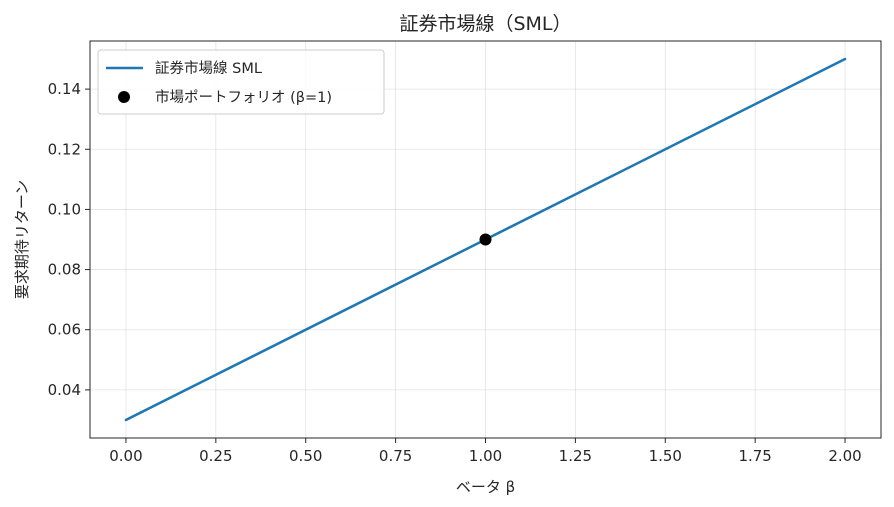 This screenshot has width=894, height=507. What do you see at coordinates (215, 456) in the screenshot?
I see `x-tick-label: 0.25` at bounding box center [215, 456].